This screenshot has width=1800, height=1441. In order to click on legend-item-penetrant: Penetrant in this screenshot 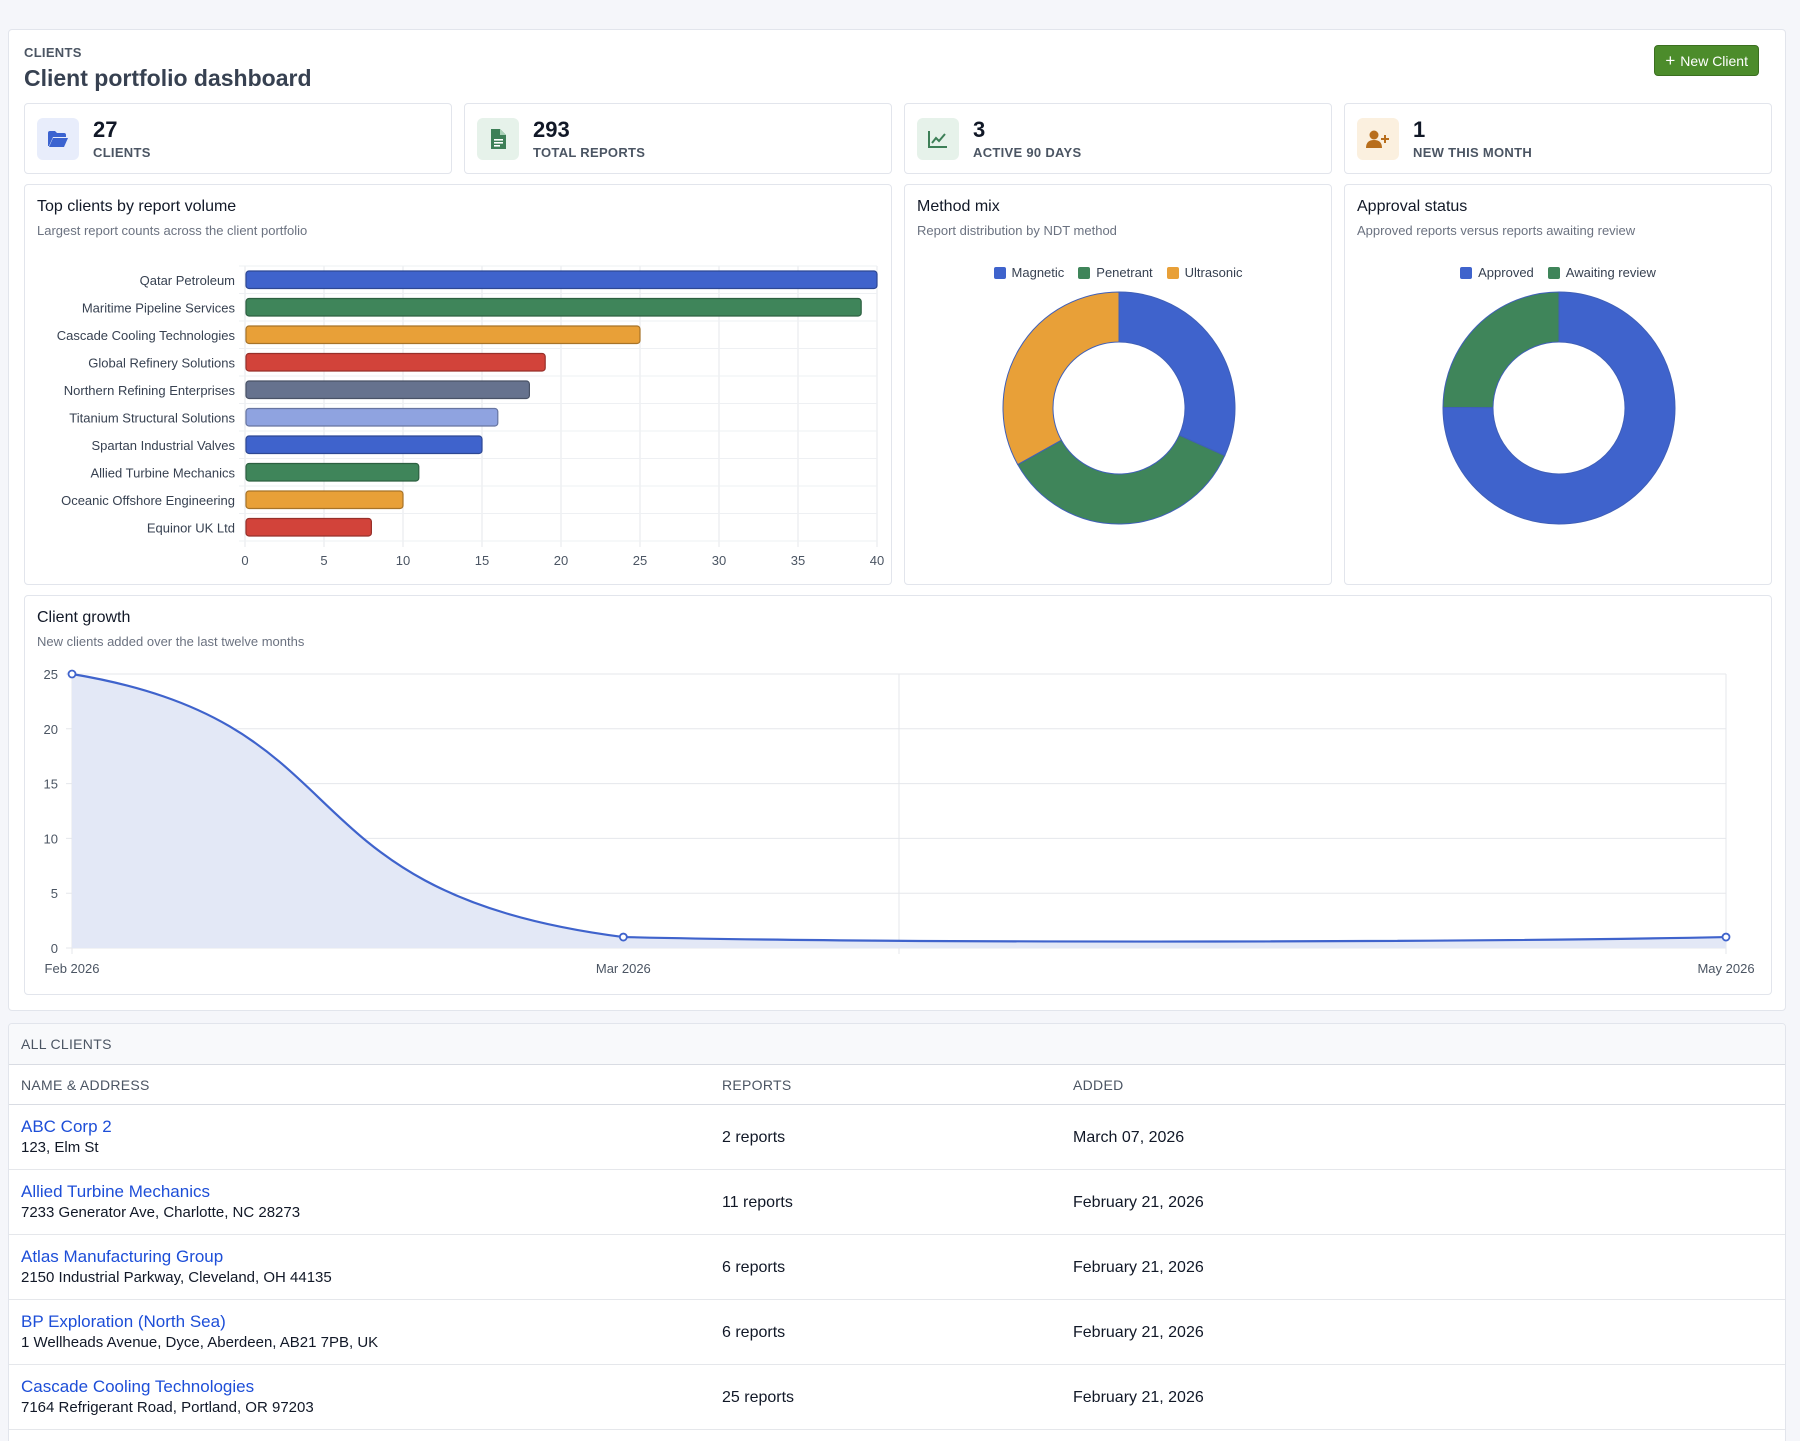, I will do `click(1115, 272)`.